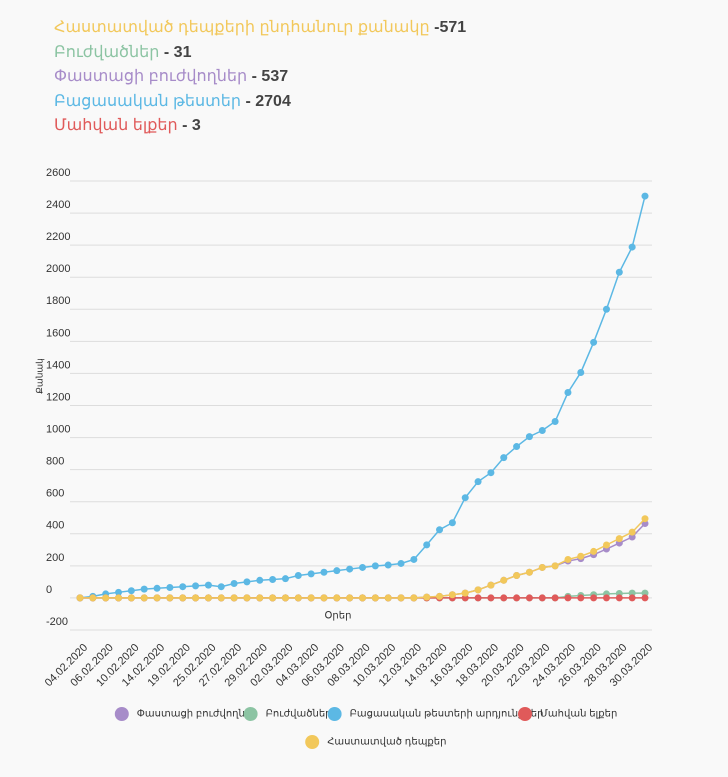 This screenshot has width=728, height=777. I want to click on stat: Մահվան ելքեր - 3, so click(260, 126).